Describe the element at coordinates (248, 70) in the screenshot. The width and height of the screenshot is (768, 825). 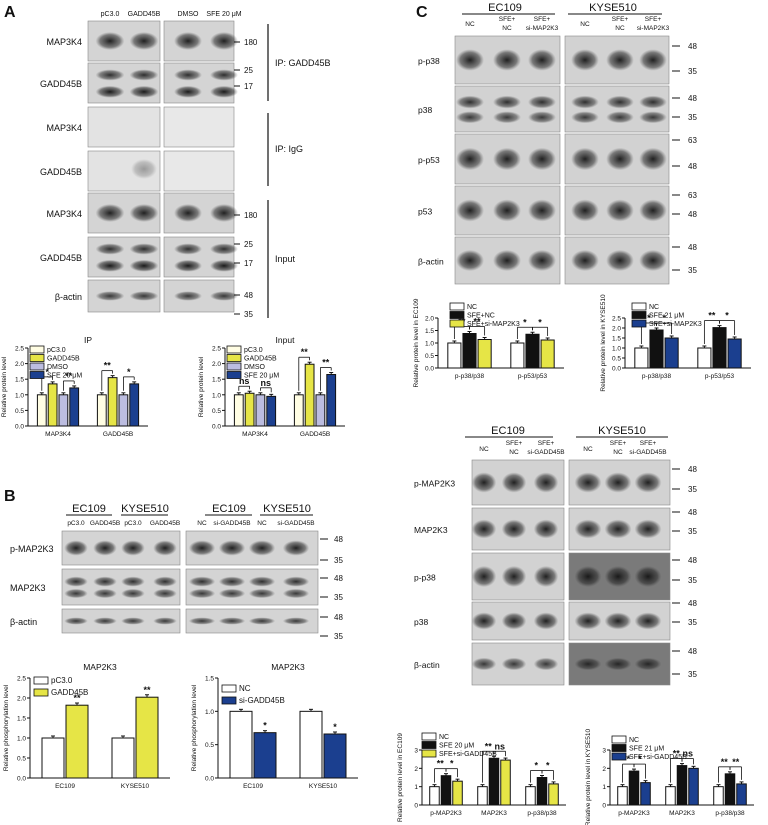
I see `mw-label: 25` at that location.